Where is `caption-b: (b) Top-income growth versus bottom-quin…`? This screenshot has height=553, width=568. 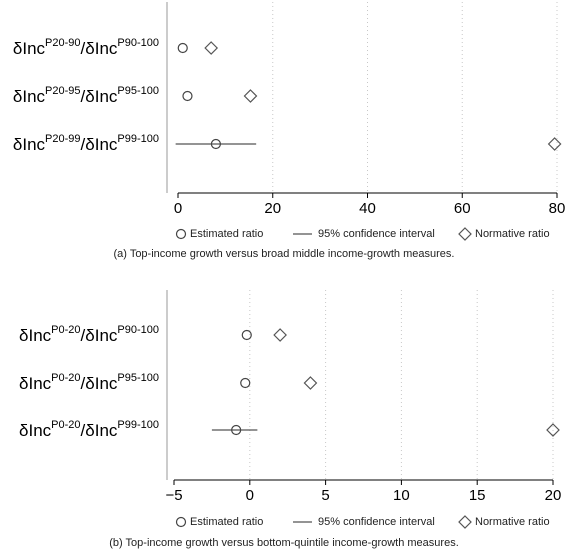
caption-b: (b) Top-income growth versus bottom-quin… is located at coordinates (284, 543).